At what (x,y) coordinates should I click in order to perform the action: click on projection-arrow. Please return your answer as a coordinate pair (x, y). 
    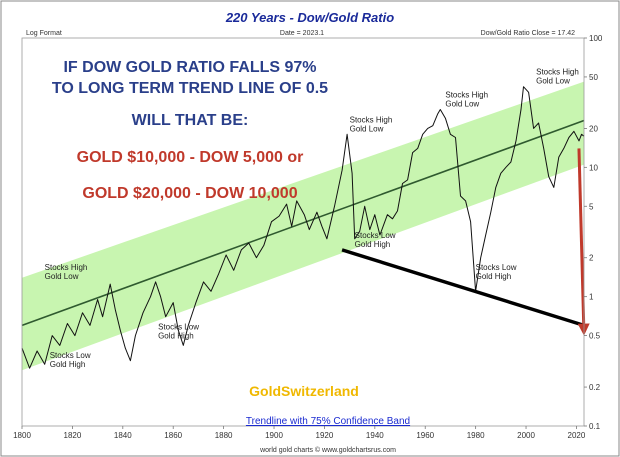
    Looking at the image, I should click on (581, 236).